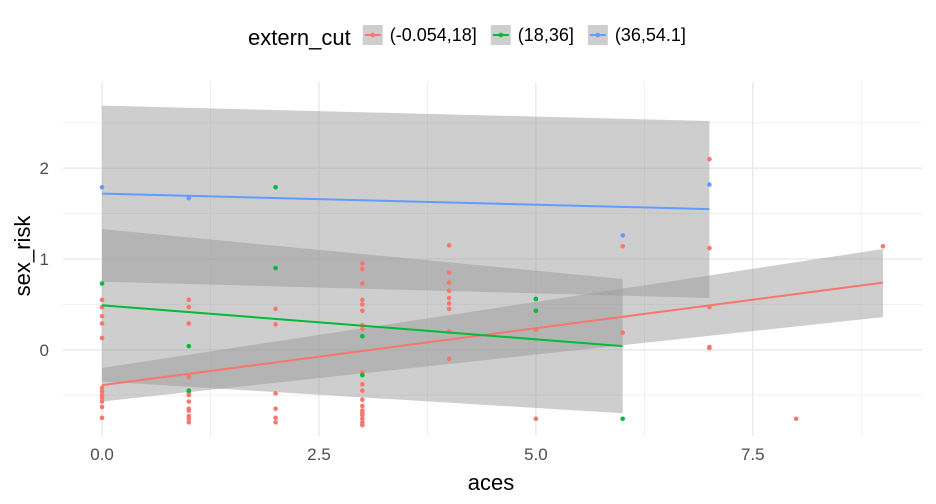  Describe the element at coordinates (753, 454) in the screenshot. I see `x-tick-label: 7.5` at that location.